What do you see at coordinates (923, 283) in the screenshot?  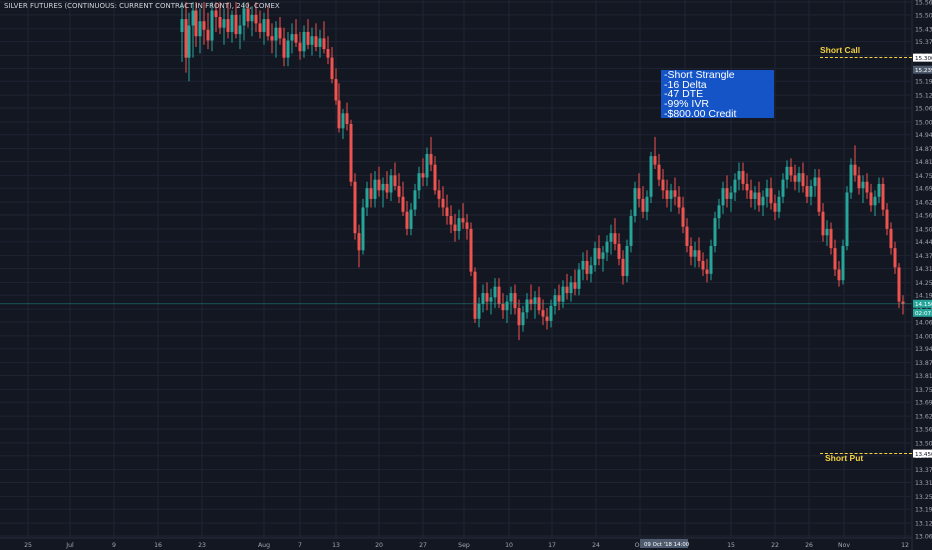 I see `y-tick-label: 14.250` at bounding box center [923, 283].